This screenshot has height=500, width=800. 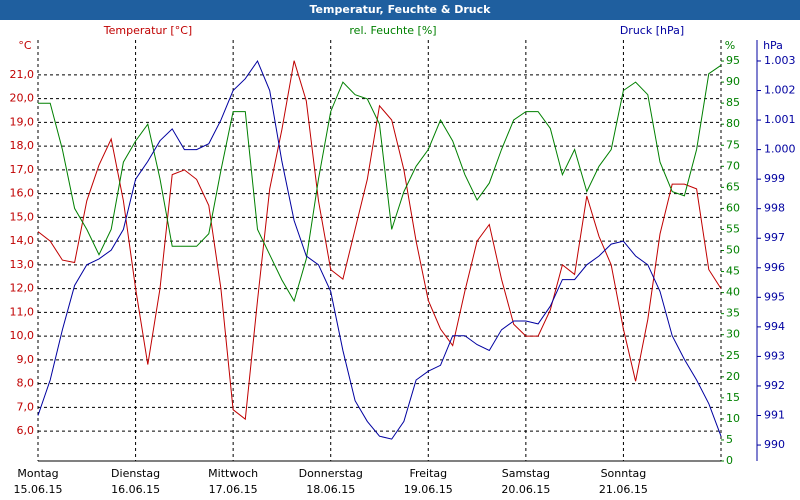 What do you see at coordinates (733, 102) in the screenshot?
I see `y2-tick-label: 85` at bounding box center [733, 102].